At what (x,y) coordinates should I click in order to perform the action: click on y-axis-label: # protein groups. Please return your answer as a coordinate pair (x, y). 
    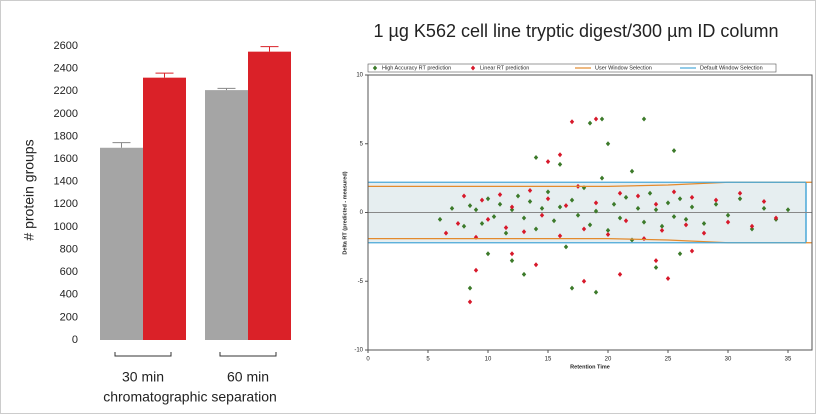
    Looking at the image, I should click on (29, 189).